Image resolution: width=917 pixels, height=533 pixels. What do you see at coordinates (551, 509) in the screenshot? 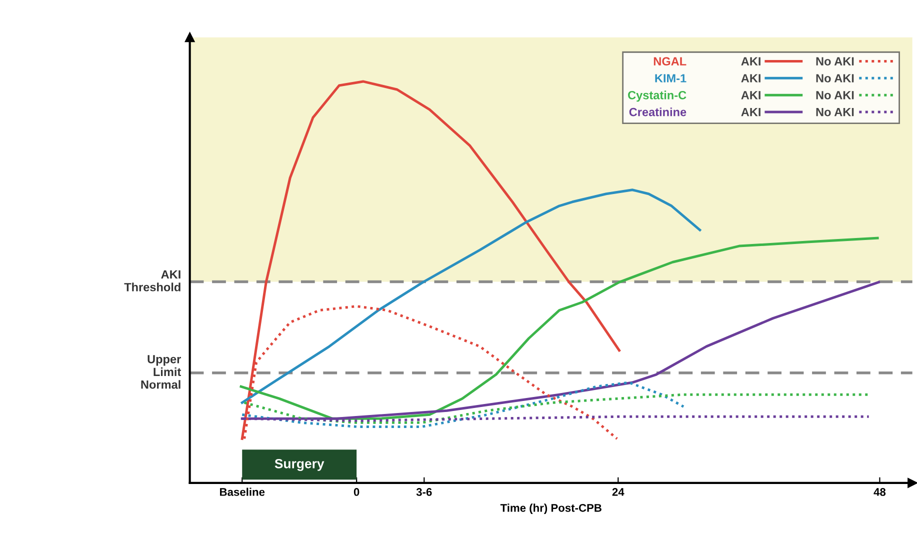
I see `x-axis-title: Time (hr) Post-CPB` at bounding box center [551, 509].